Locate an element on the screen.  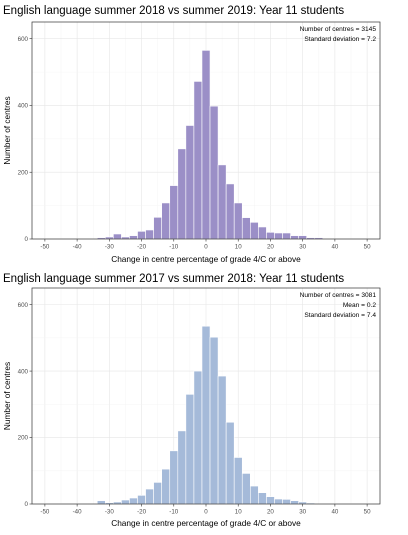
annotation-line: Standard deviation = 7.2 is located at coordinates (340, 39).